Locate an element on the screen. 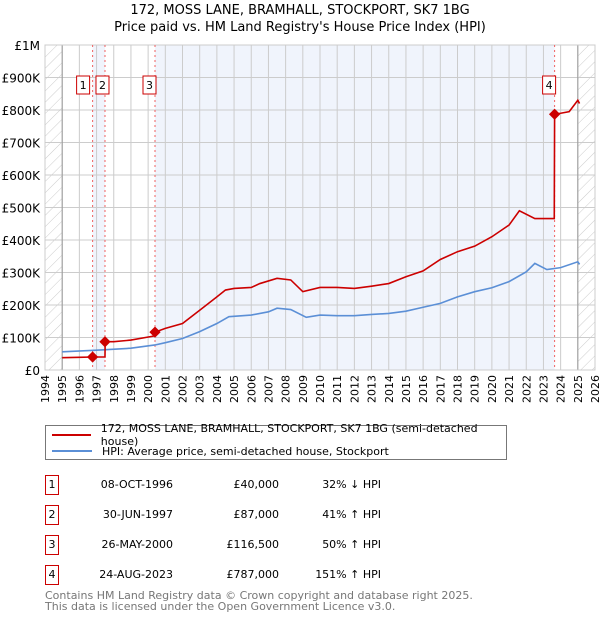 The width and height of the screenshot is (600, 620). x-tick-label: 2014 is located at coordinates (389, 389).